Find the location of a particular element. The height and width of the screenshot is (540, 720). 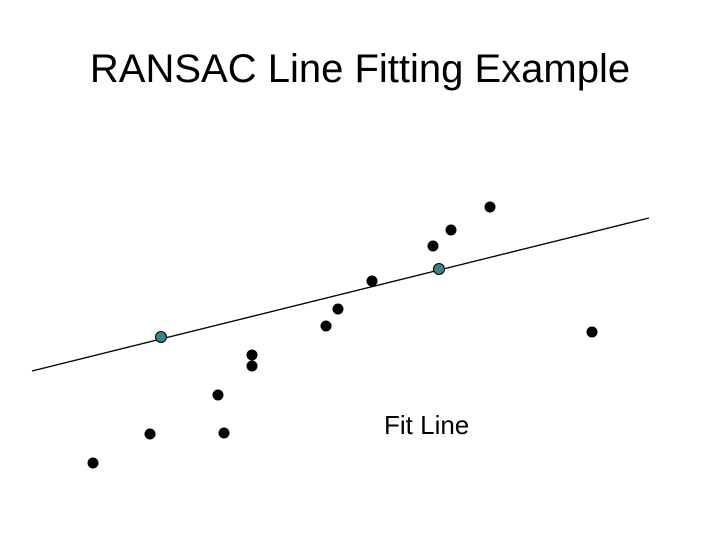

slide-title: RANSAC Line Fitting Example is located at coordinates (360, 69).